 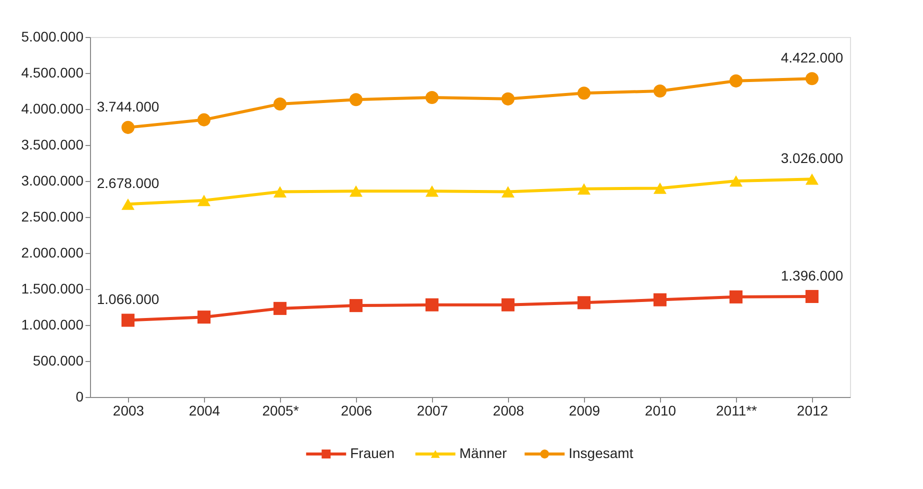 I want to click on x-tick-label: 2009, so click(x=584, y=410).